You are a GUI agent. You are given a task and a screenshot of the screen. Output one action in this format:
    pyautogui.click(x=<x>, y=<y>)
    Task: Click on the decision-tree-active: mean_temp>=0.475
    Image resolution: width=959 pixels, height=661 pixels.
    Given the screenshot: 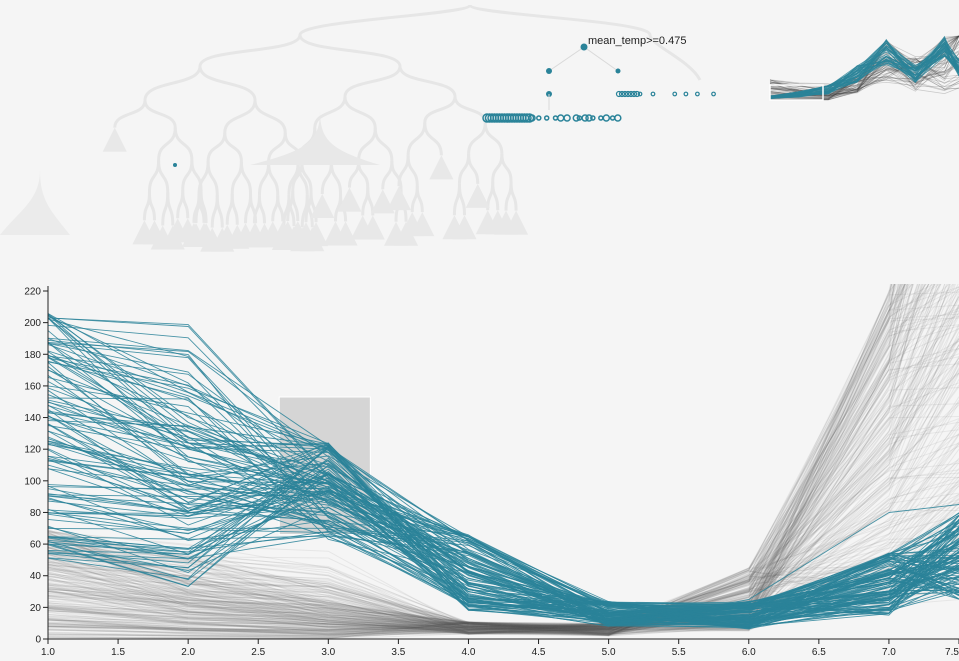 What is the action you would take?
    pyautogui.click(x=429, y=101)
    